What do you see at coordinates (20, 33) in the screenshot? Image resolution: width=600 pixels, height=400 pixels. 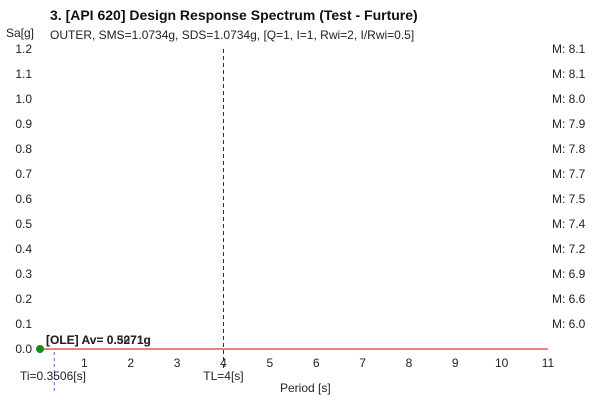 I see `y-axis-label: Sa[g]` at bounding box center [20, 33].